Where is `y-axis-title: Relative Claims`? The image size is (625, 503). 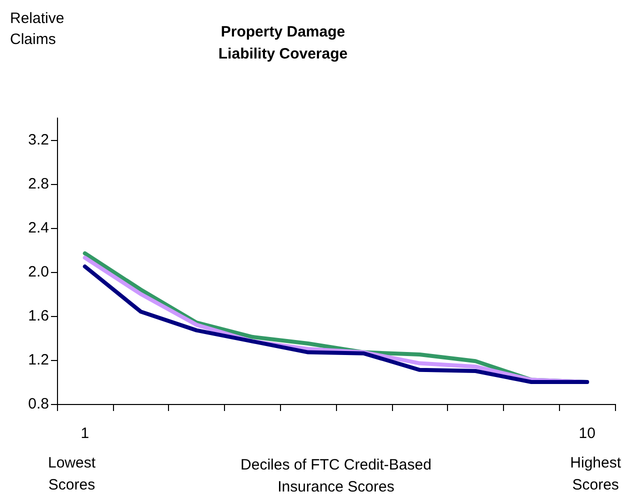
y-axis-title: Relative Claims is located at coordinates (37, 29).